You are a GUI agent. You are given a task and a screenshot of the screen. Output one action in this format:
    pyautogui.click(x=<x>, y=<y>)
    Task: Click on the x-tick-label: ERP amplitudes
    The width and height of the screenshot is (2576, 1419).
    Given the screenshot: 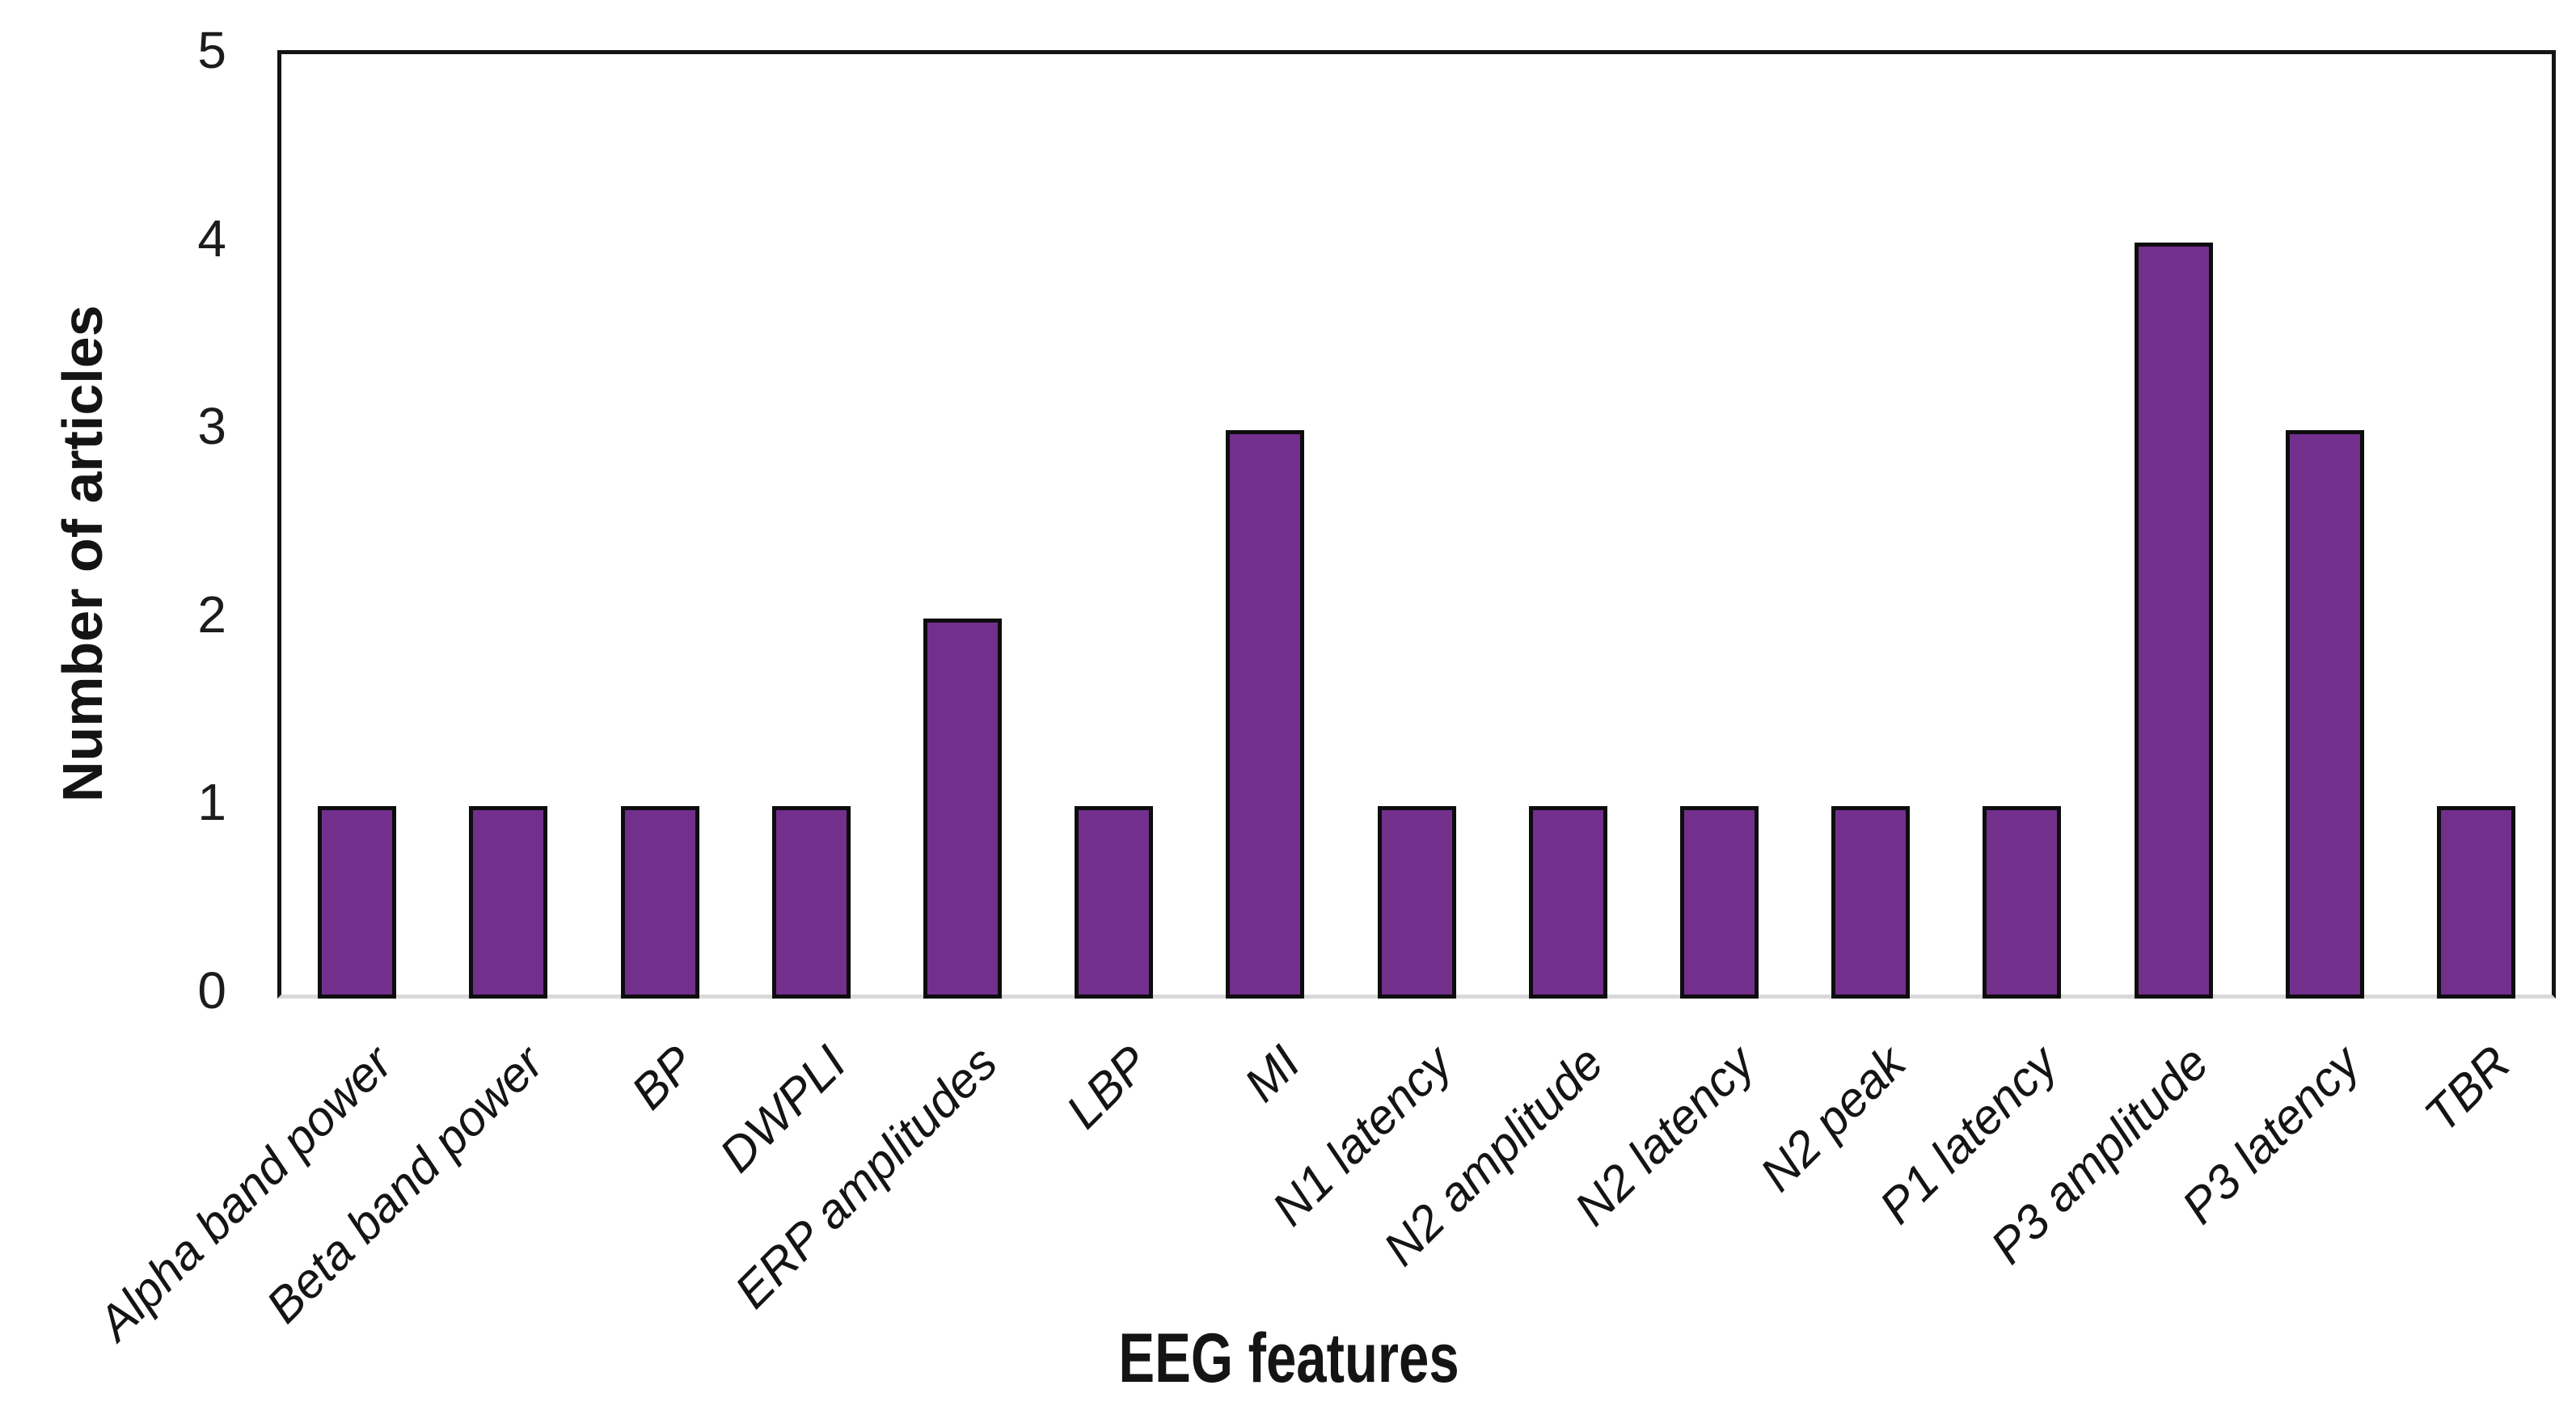 What is the action you would take?
    pyautogui.click(x=866, y=1177)
    